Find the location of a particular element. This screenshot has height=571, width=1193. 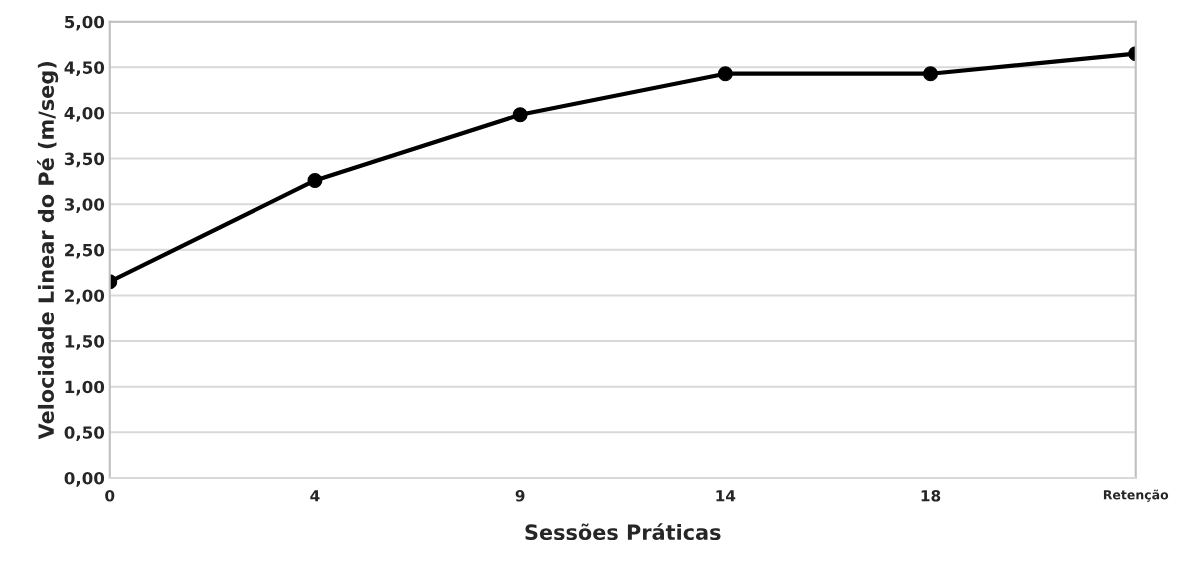

y-tick-label: 4,00 is located at coordinates (84, 114).